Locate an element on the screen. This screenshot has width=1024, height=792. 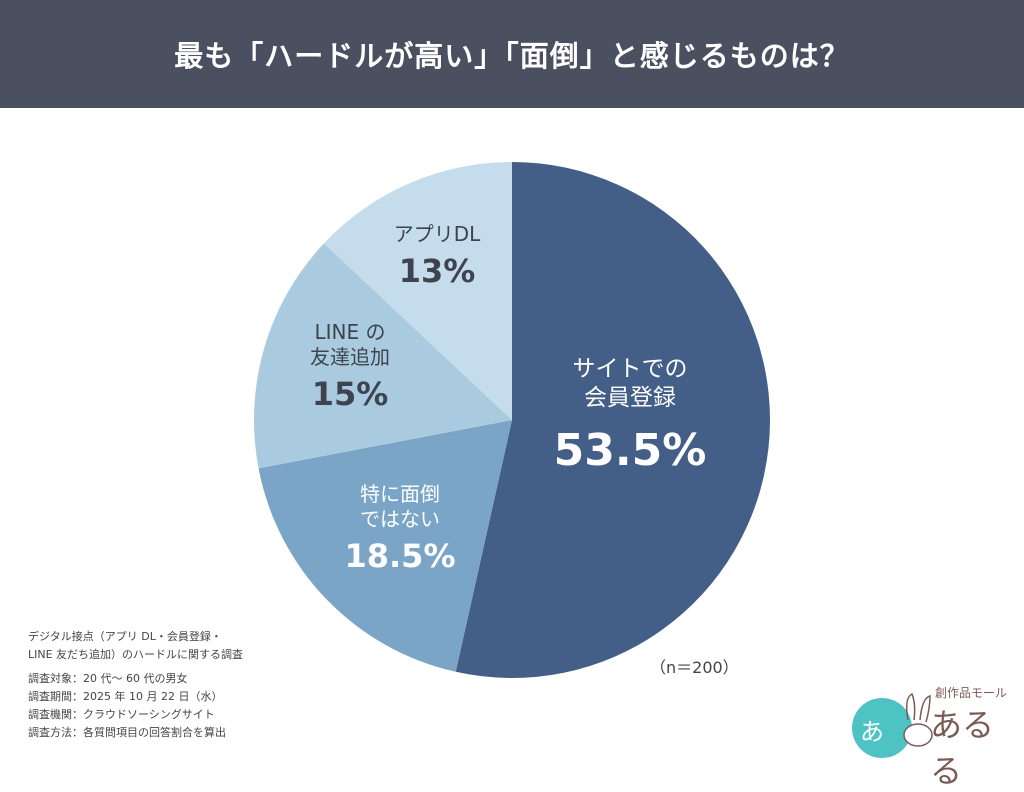
logo-tagline: 創作品モール is located at coordinates (971, 693).